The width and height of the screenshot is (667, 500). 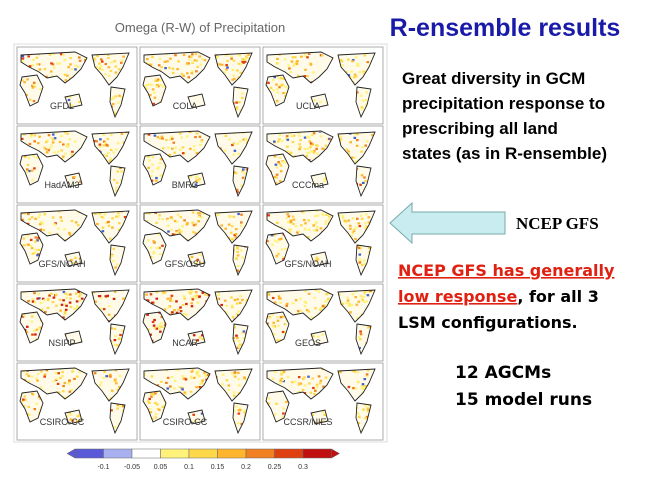 What do you see at coordinates (317, 453) in the screenshot?
I see `colorbar-segment` at bounding box center [317, 453].